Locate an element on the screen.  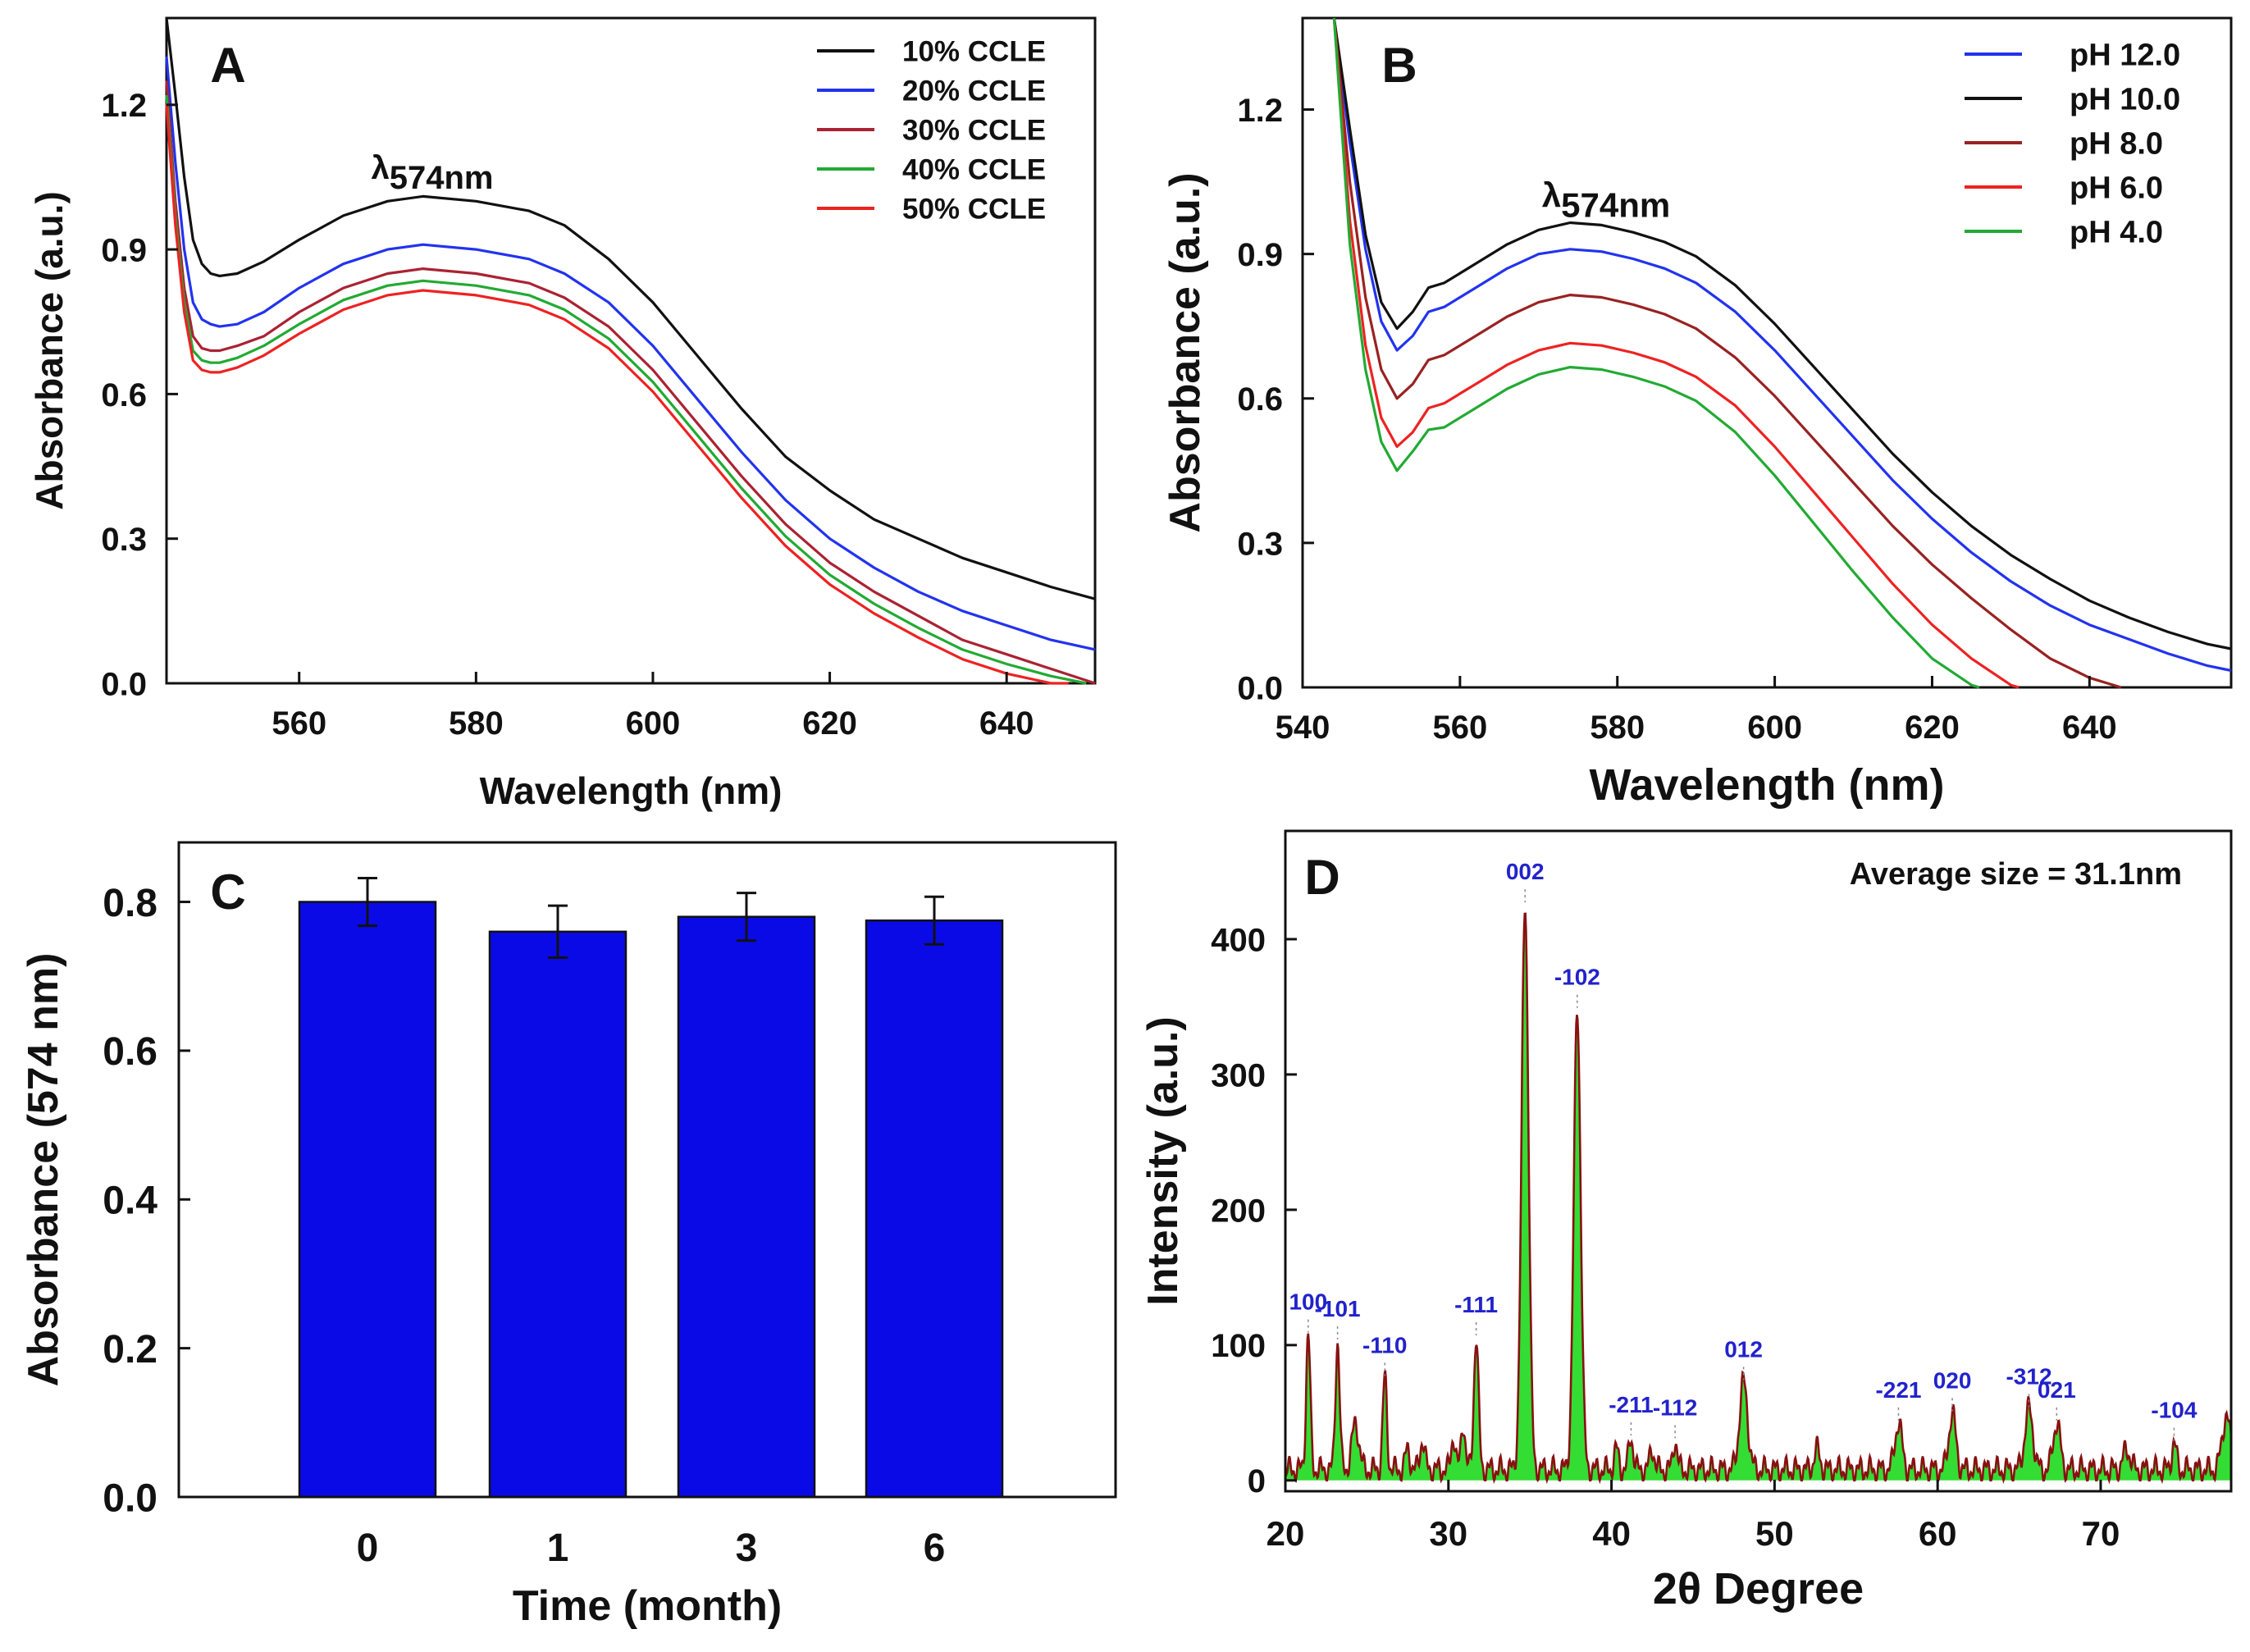
peak-label: 020 is located at coordinates (1952, 1380).